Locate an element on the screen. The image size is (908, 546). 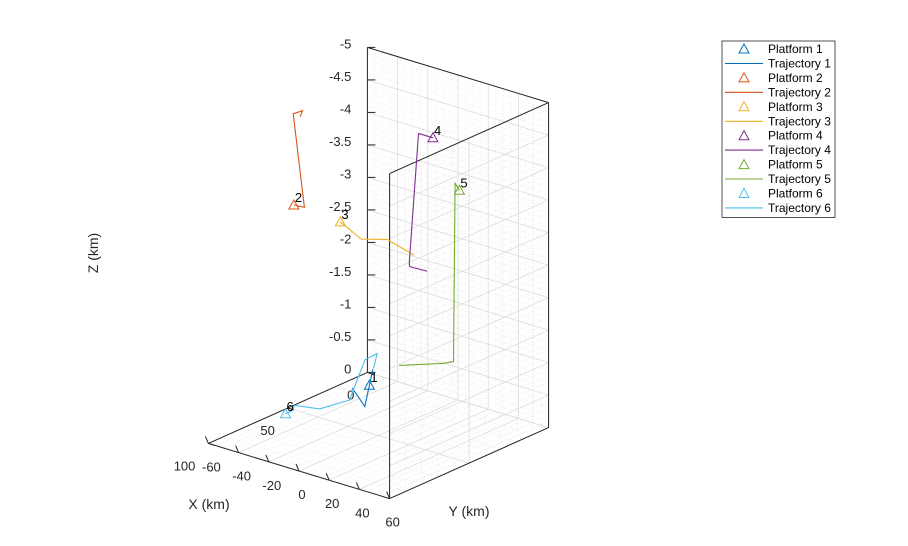
legend-box is located at coordinates (778, 129).